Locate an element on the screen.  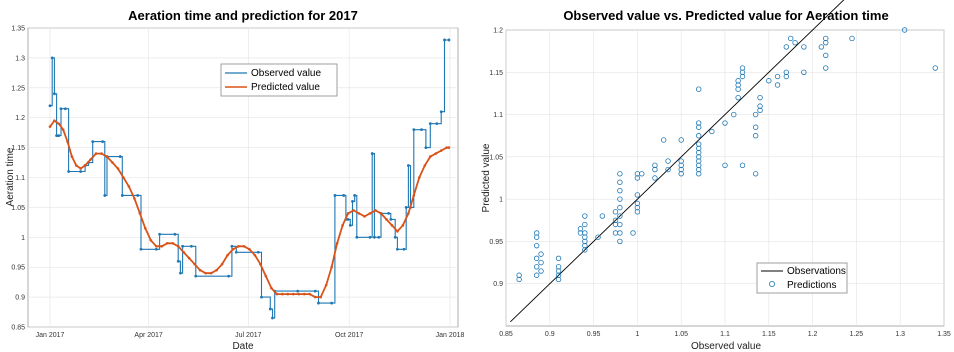
right-x-tick-label: 0.9 is located at coordinates (550, 334).